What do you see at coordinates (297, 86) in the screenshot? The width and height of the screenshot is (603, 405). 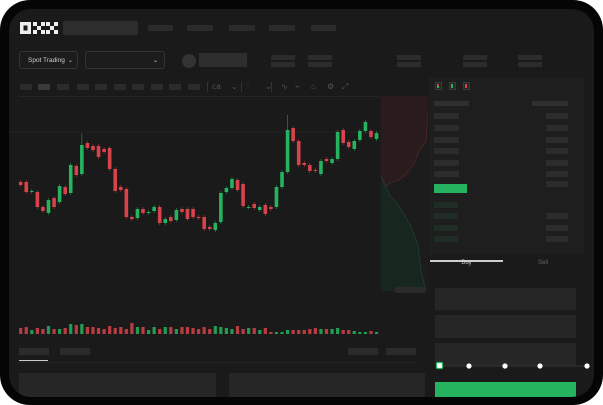 I see `ruler-icon: ⌁` at bounding box center [297, 86].